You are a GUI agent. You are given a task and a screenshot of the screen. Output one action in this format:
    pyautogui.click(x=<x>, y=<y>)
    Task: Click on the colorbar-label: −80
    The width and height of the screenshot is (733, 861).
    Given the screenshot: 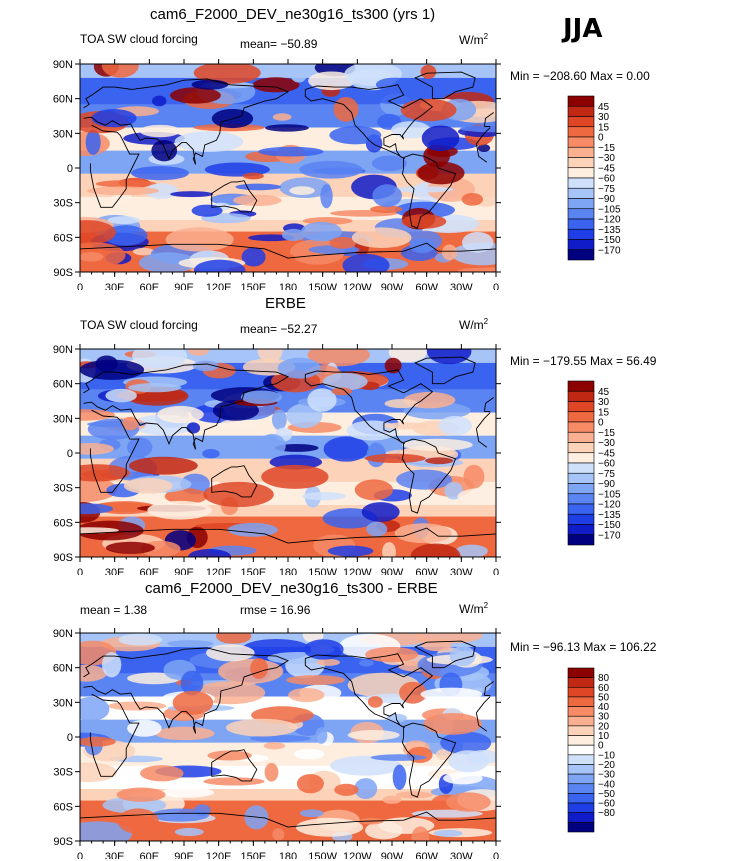 What is the action you would take?
    pyautogui.click(x=606, y=813)
    